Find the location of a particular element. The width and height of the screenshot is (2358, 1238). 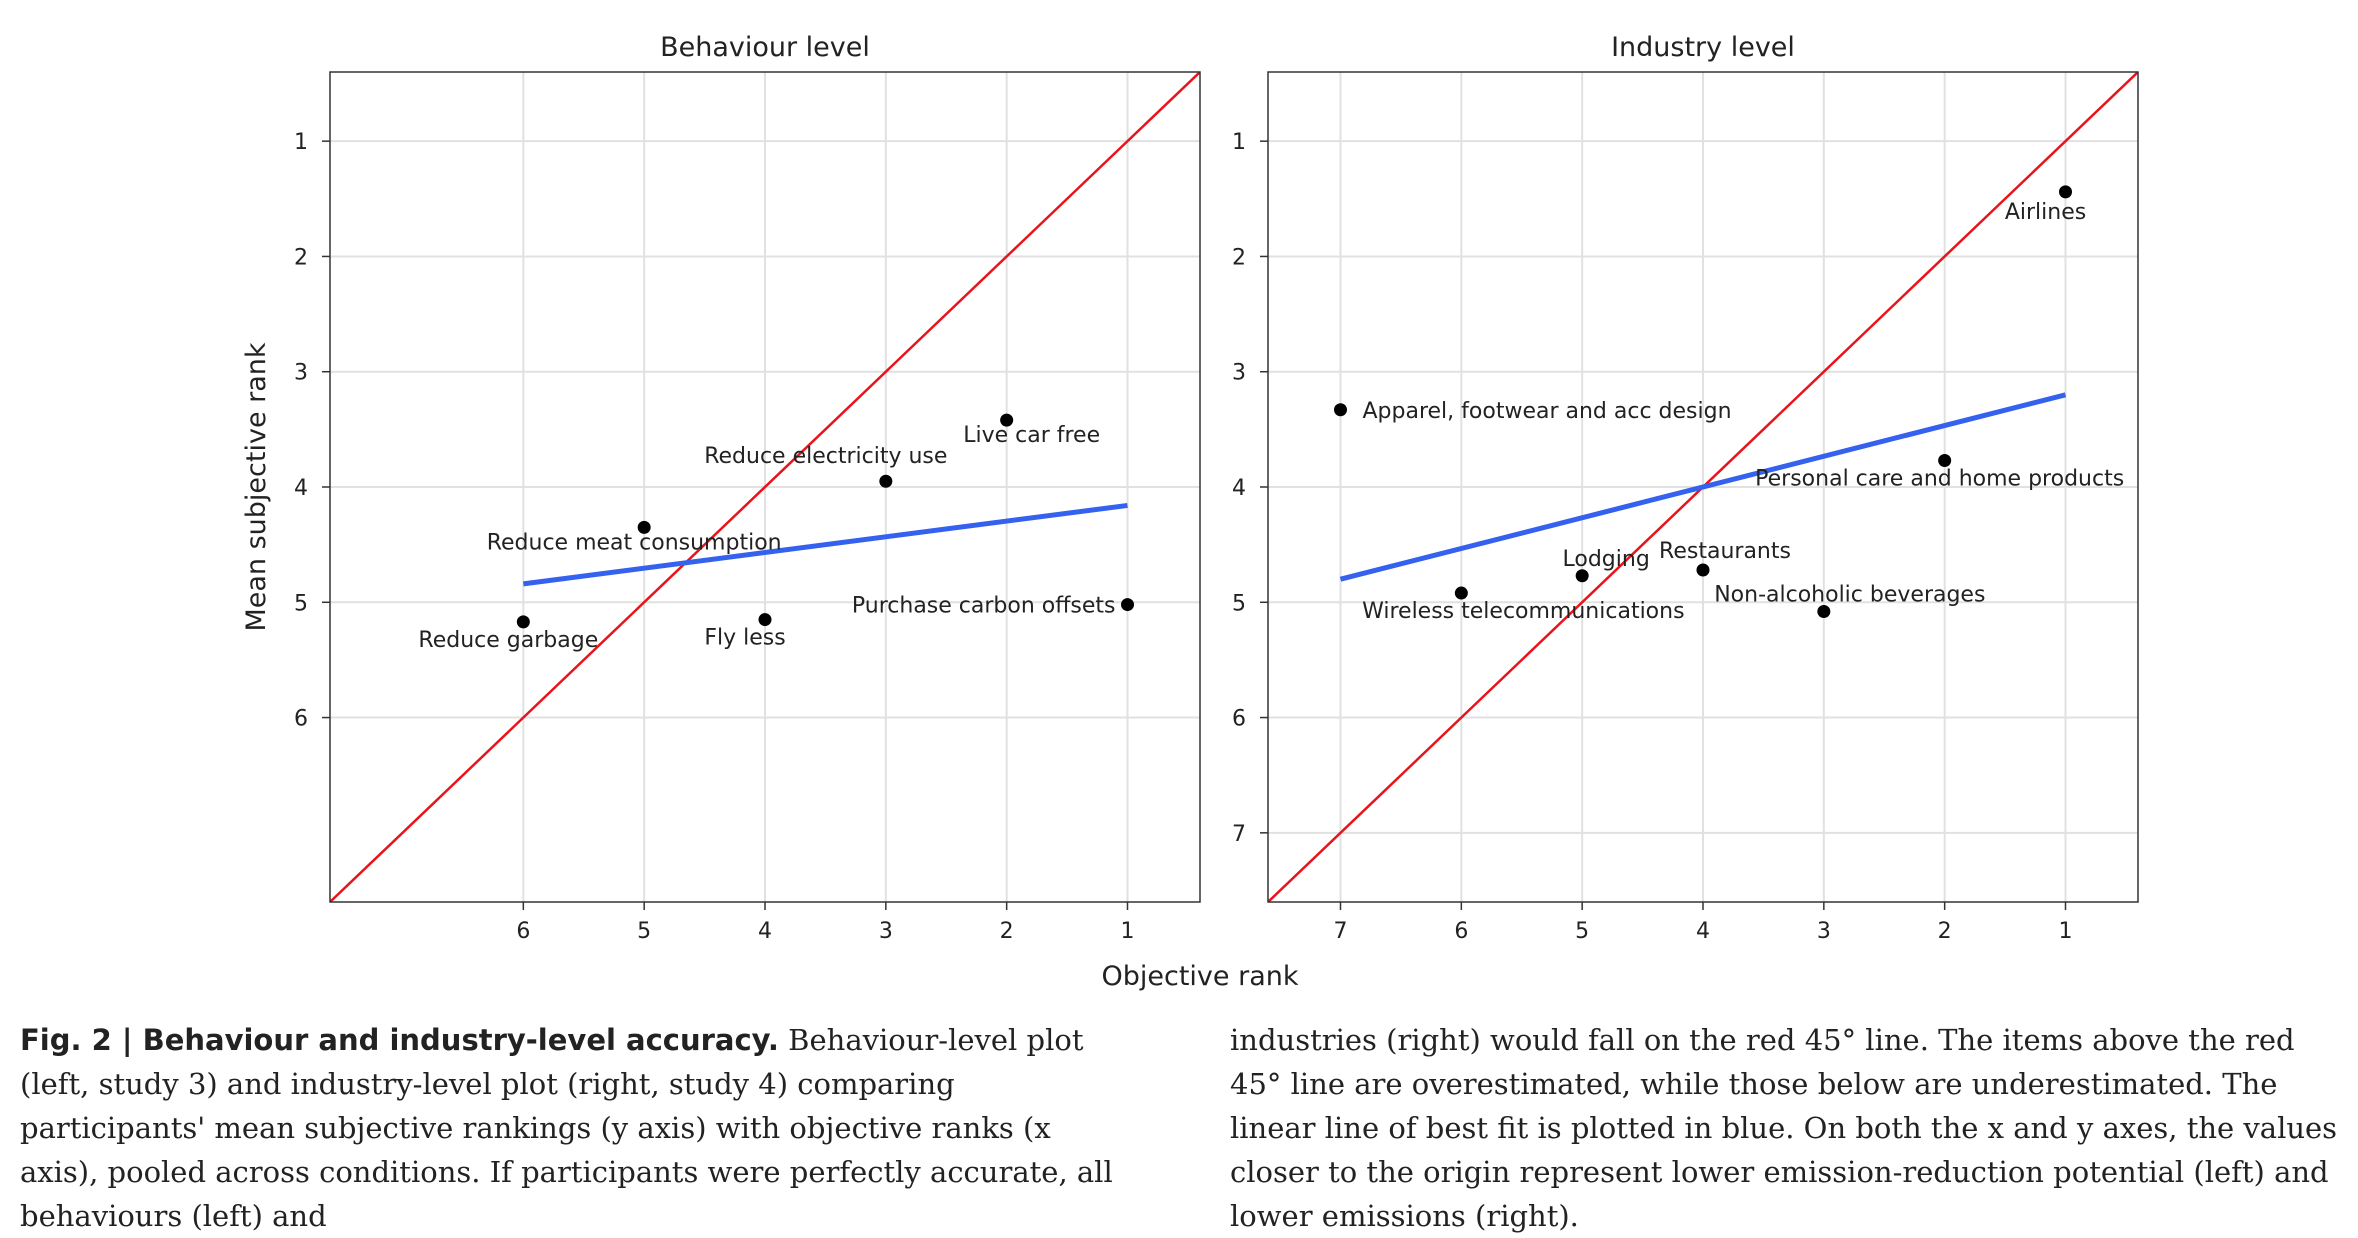

panel-title: Behaviour level is located at coordinates (765, 47).